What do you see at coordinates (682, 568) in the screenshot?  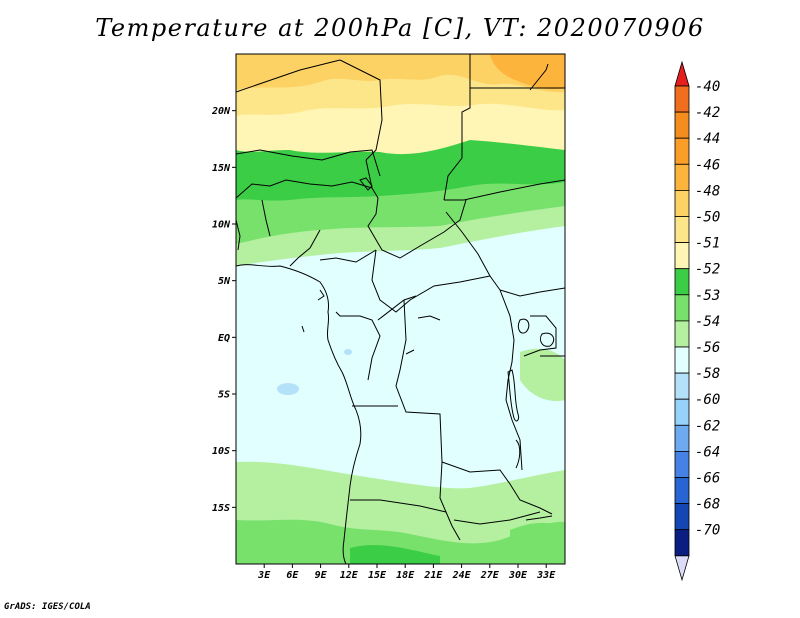 I see `colorbar-bottom-arrow` at bounding box center [682, 568].